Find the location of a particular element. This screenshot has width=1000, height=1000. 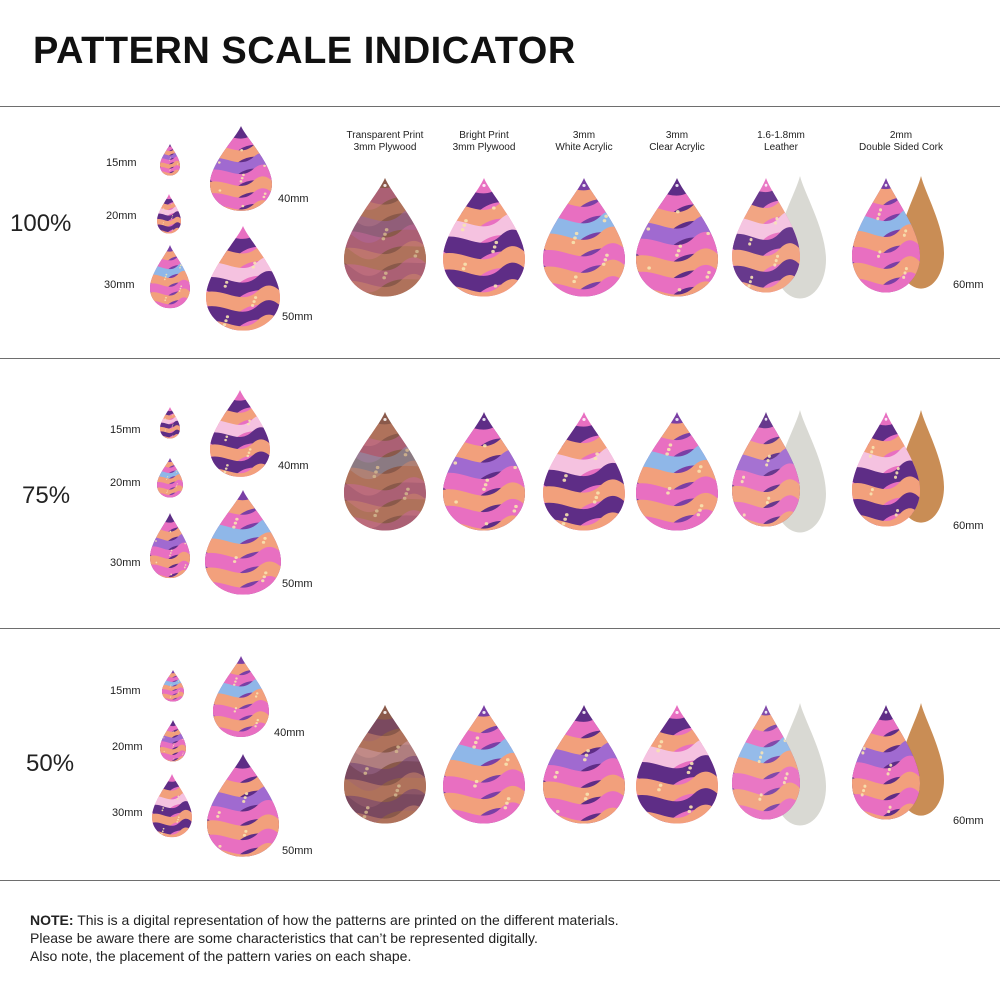

scale-label: 100% is located at coordinates (41, 223).